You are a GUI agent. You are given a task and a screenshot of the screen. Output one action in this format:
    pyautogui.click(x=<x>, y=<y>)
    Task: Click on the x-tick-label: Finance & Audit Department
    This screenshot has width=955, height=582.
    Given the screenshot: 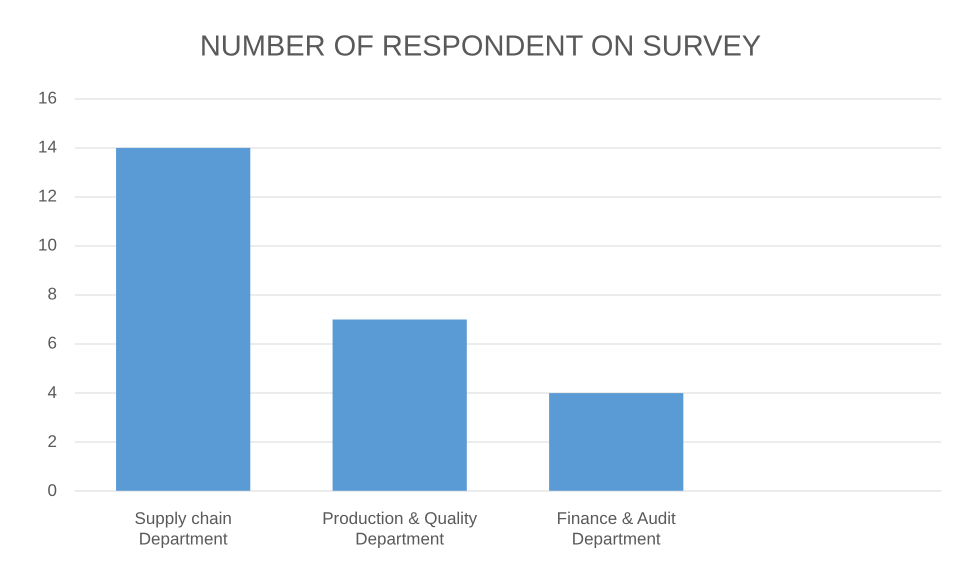 What is the action you would take?
    pyautogui.click(x=616, y=528)
    